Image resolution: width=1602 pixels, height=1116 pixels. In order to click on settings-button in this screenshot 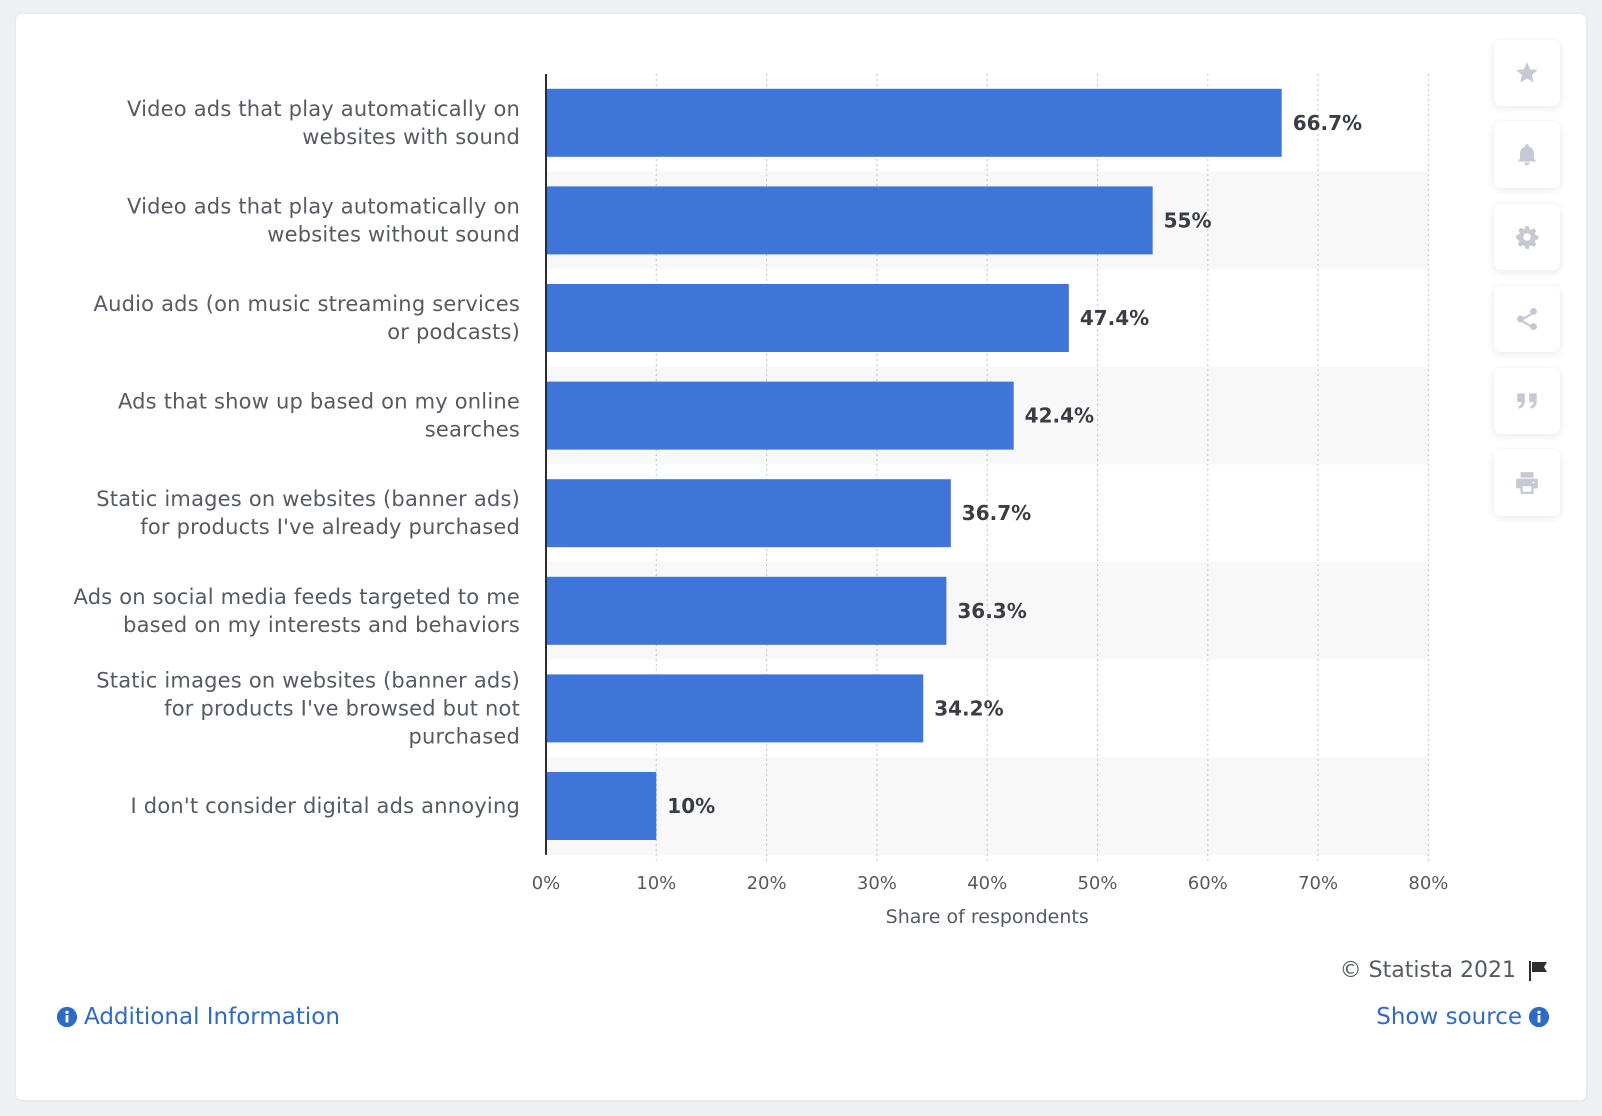, I will do `click(1527, 237)`.